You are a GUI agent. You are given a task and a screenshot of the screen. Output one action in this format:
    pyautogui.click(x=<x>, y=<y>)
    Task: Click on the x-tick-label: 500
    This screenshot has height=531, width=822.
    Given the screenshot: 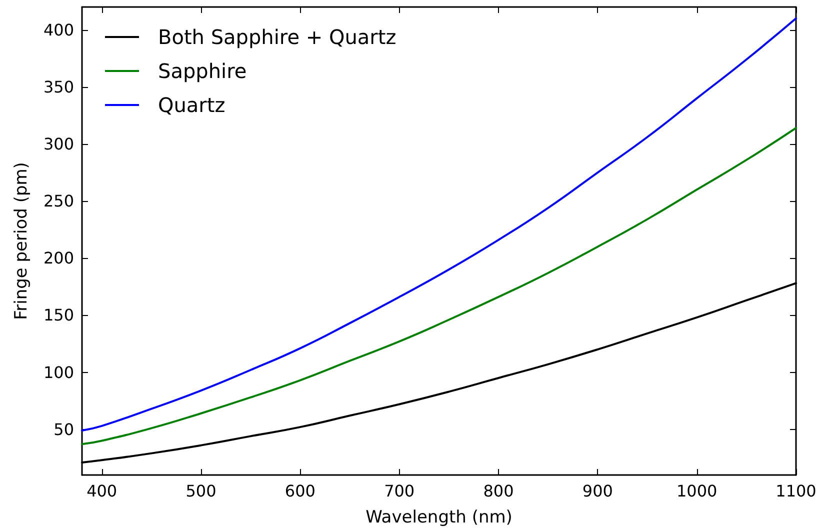 What is the action you would take?
    pyautogui.click(x=201, y=491)
    